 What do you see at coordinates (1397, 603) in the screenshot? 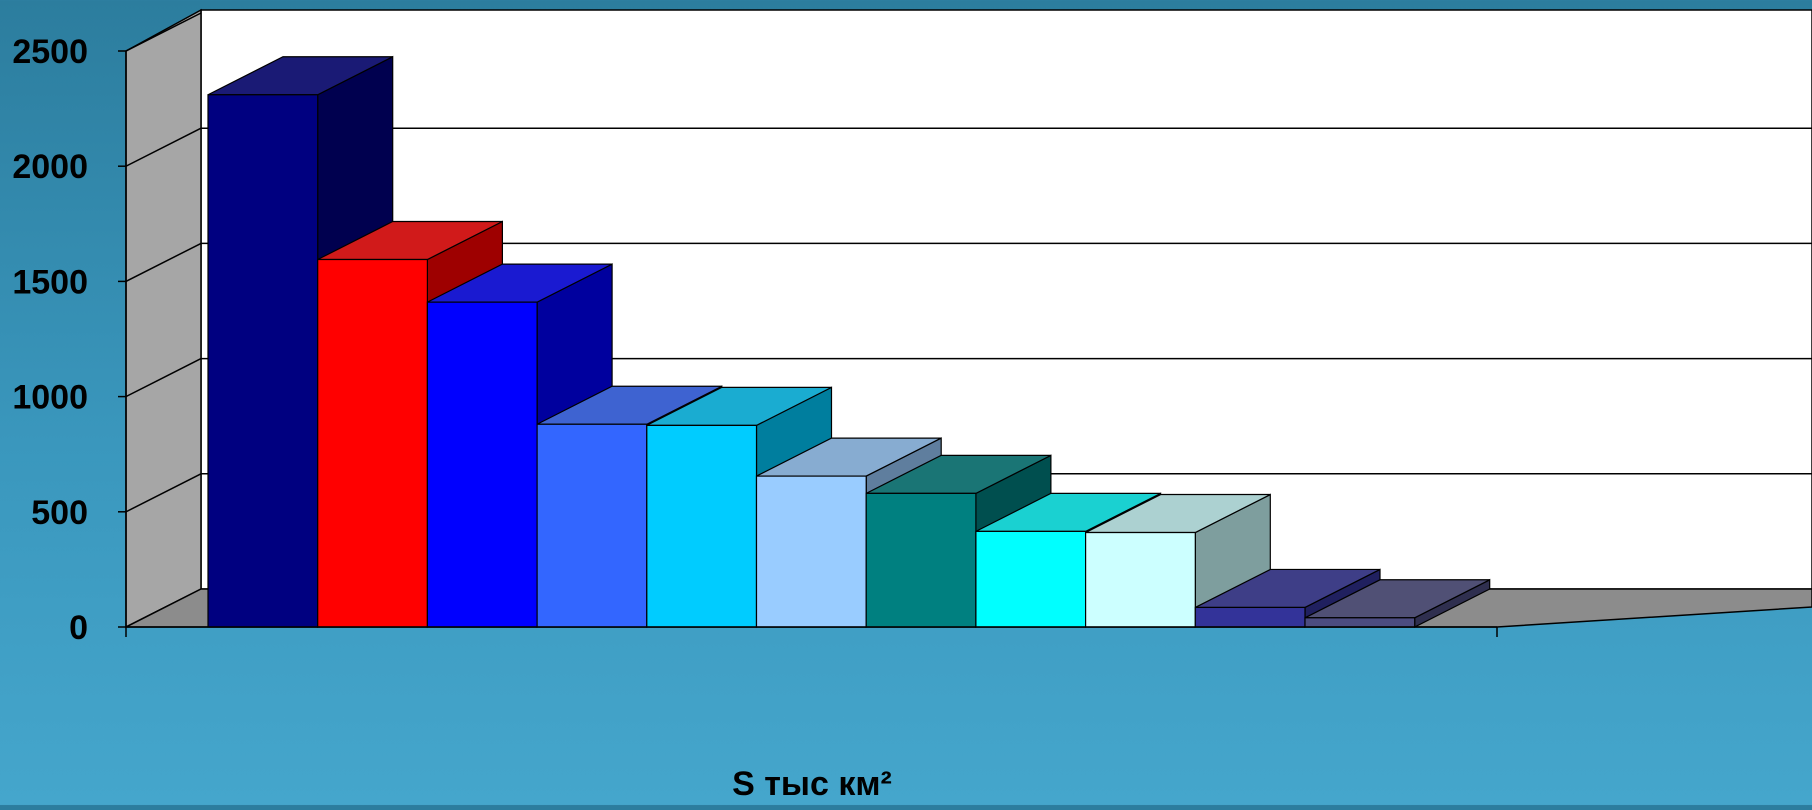
I see `bar` at bounding box center [1397, 603].